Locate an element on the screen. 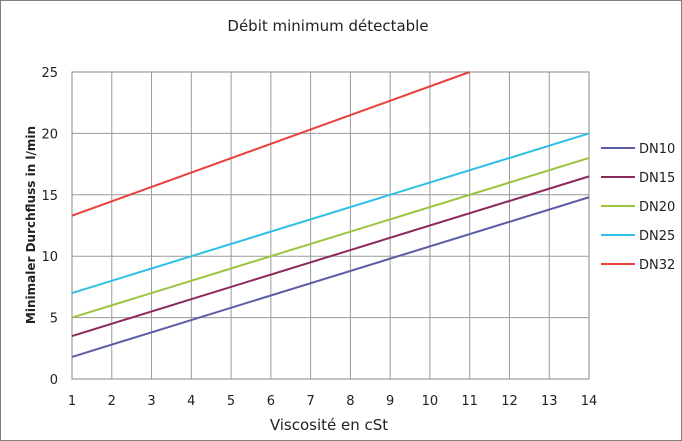  x-tick-label: 13 is located at coordinates (549, 401).